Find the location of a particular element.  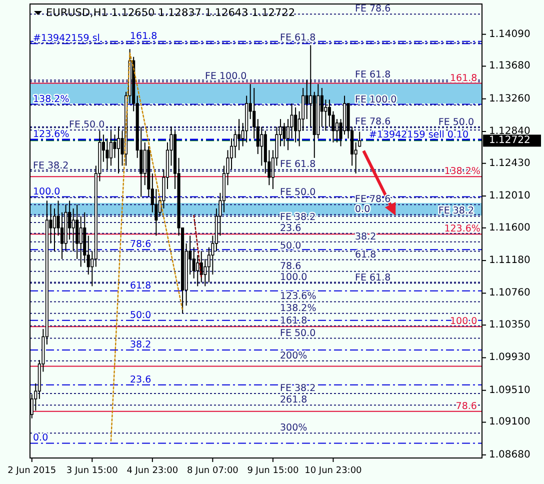

annotation: 261.8 is located at coordinates (294, 400).